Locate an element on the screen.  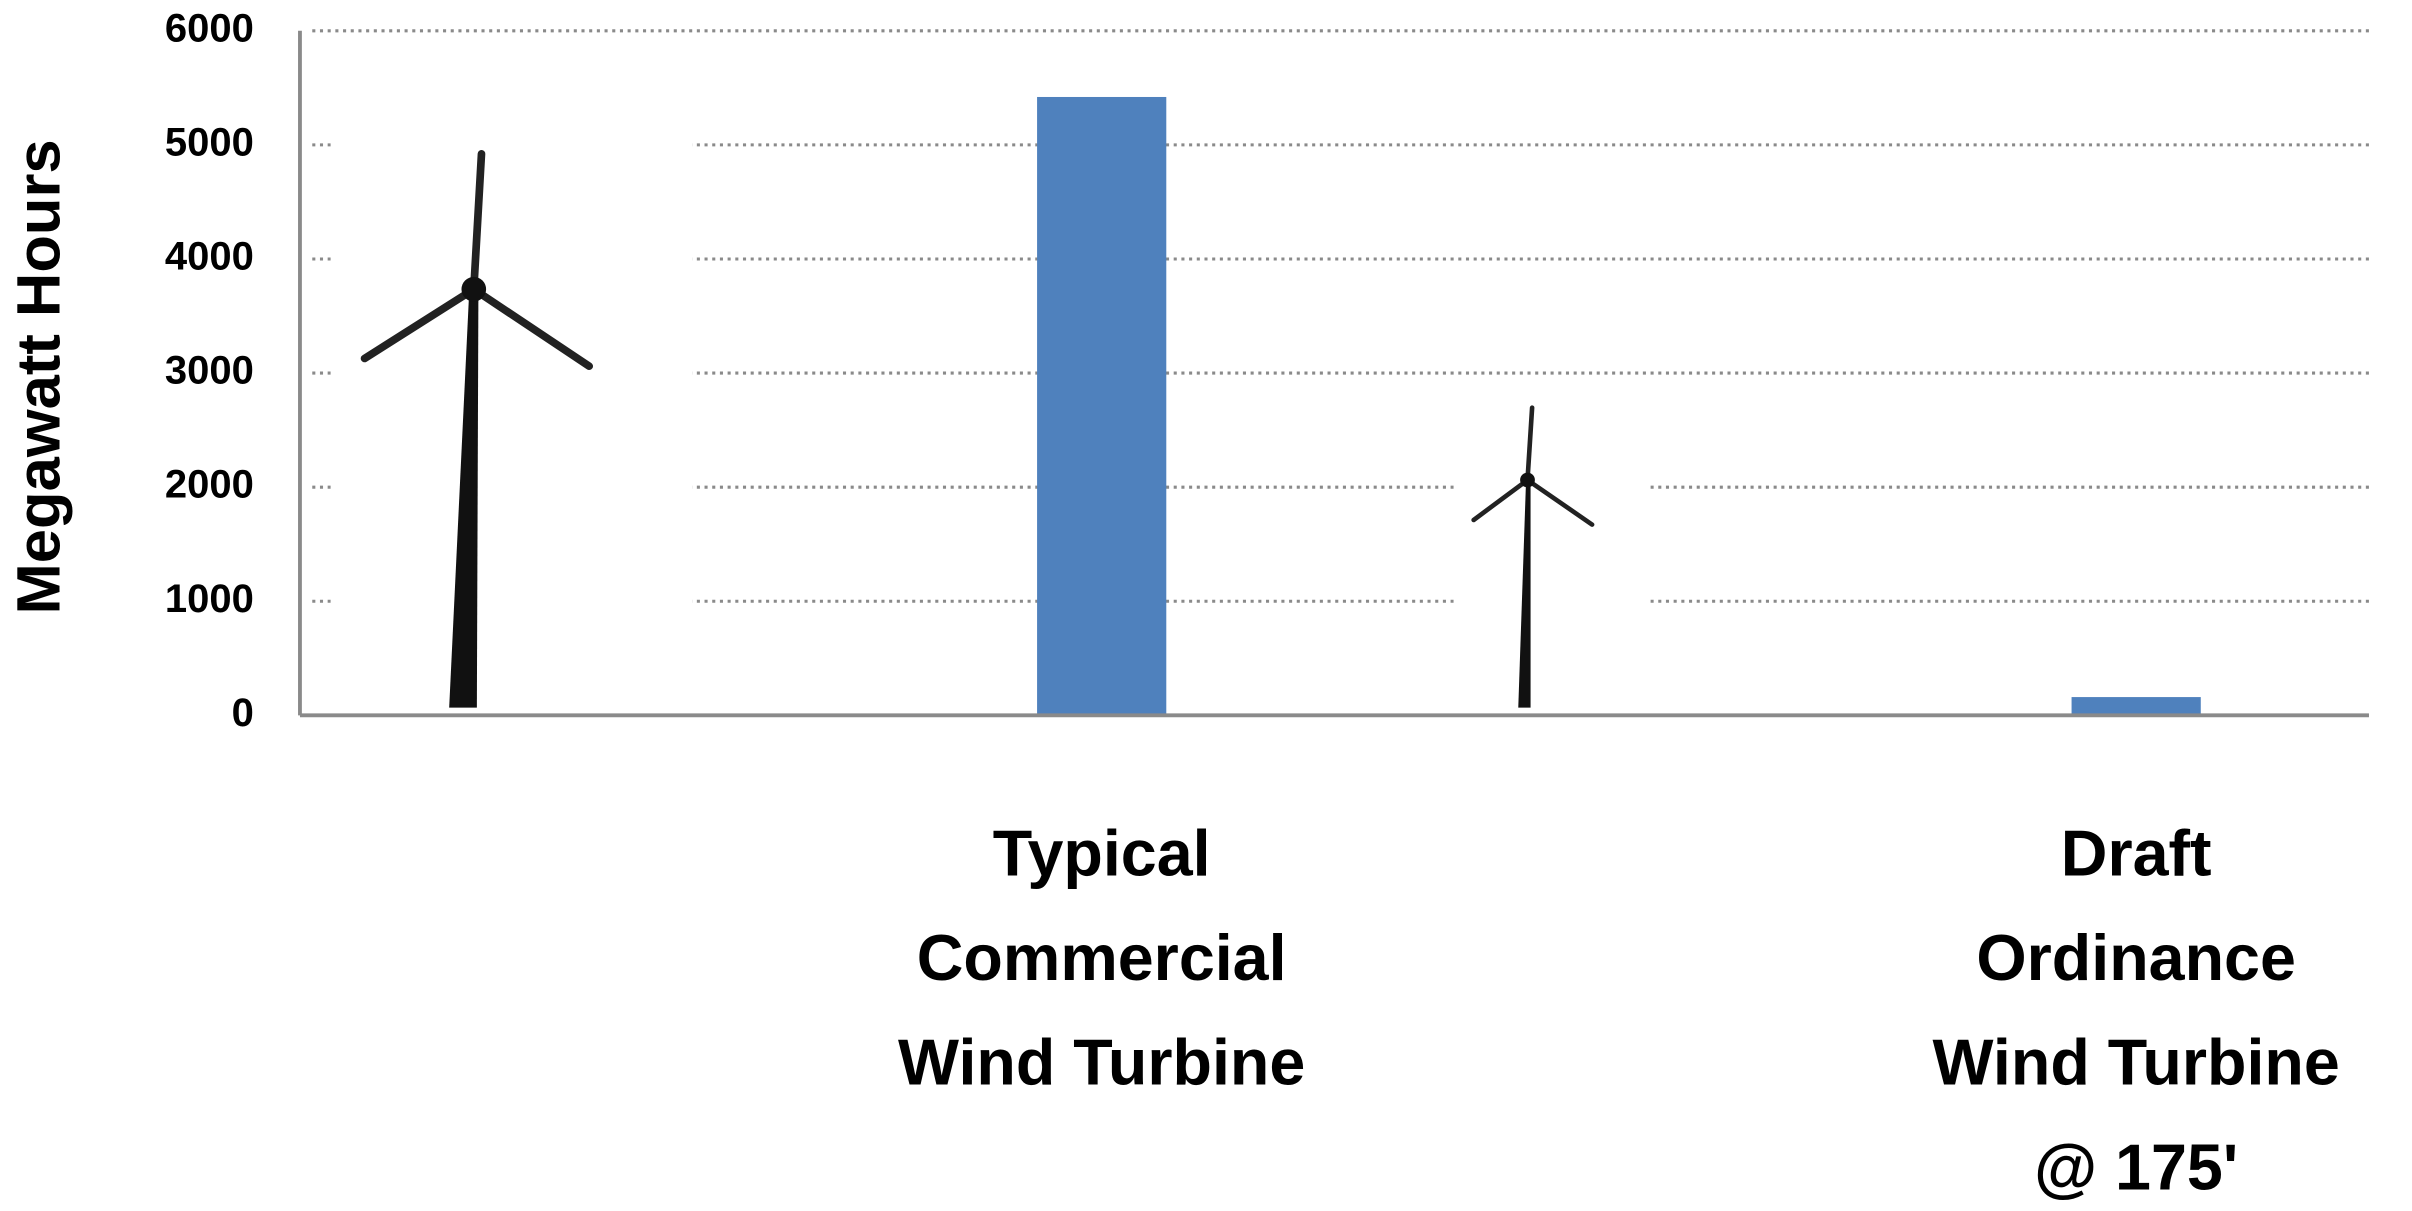
y-tick-label: 0 is located at coordinates (243, 713).